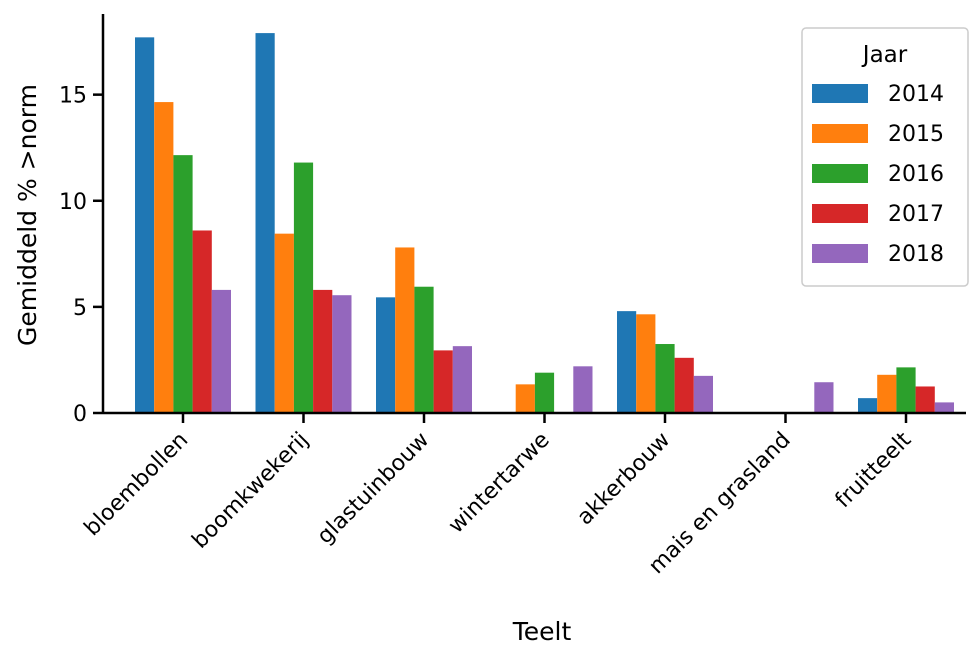 This screenshot has width=976, height=651. Describe the element at coordinates (342, 354) in the screenshot. I see `bar-2018-boomkwekerij` at that location.